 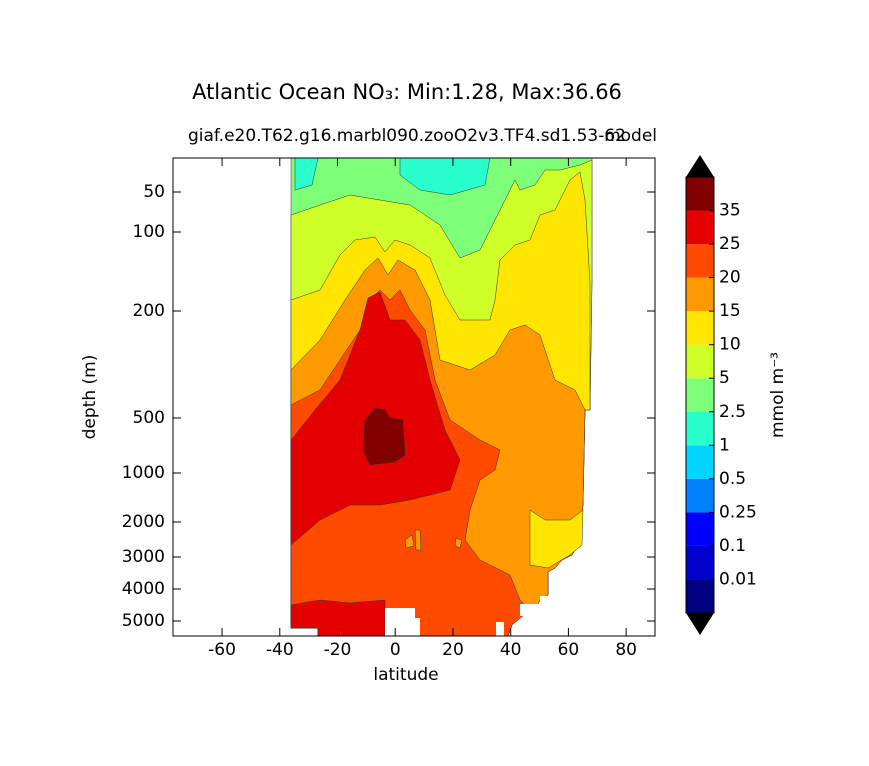 I want to click on y-tick-label: 3000, so click(x=143, y=557).